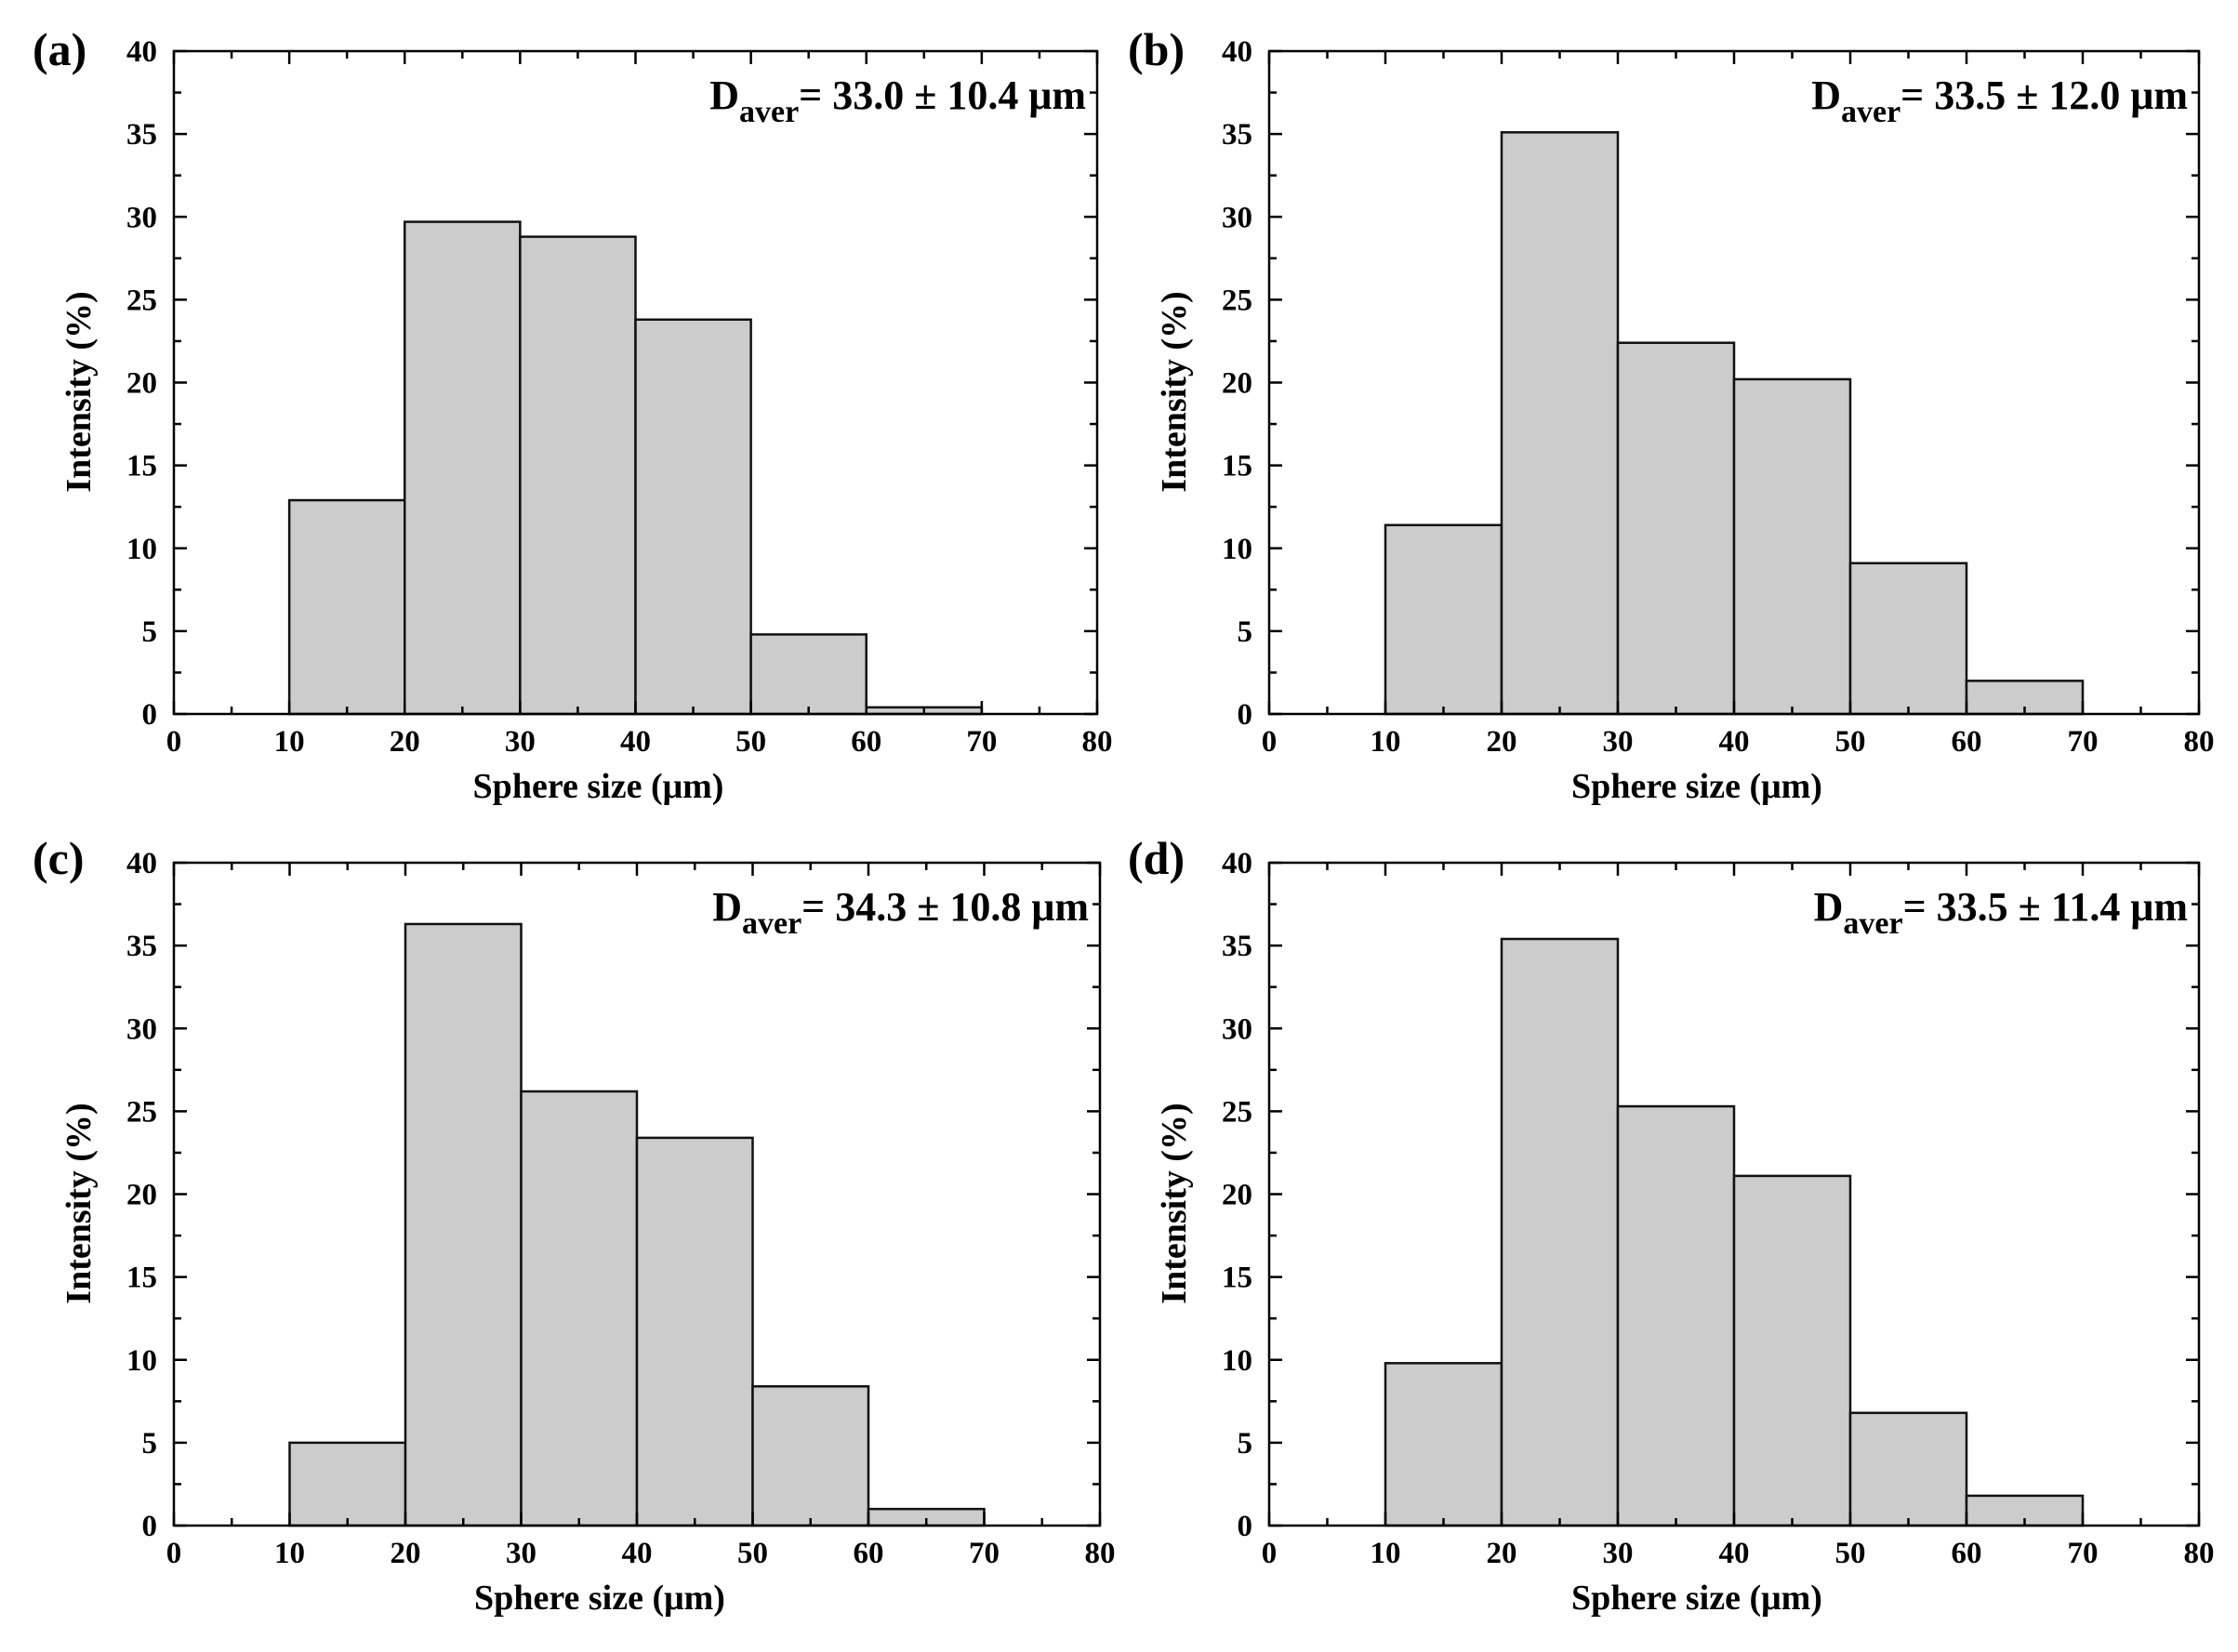 The height and width of the screenshot is (1652, 2238). What do you see at coordinates (59, 49) in the screenshot?
I see `panel-label: (a)` at bounding box center [59, 49].